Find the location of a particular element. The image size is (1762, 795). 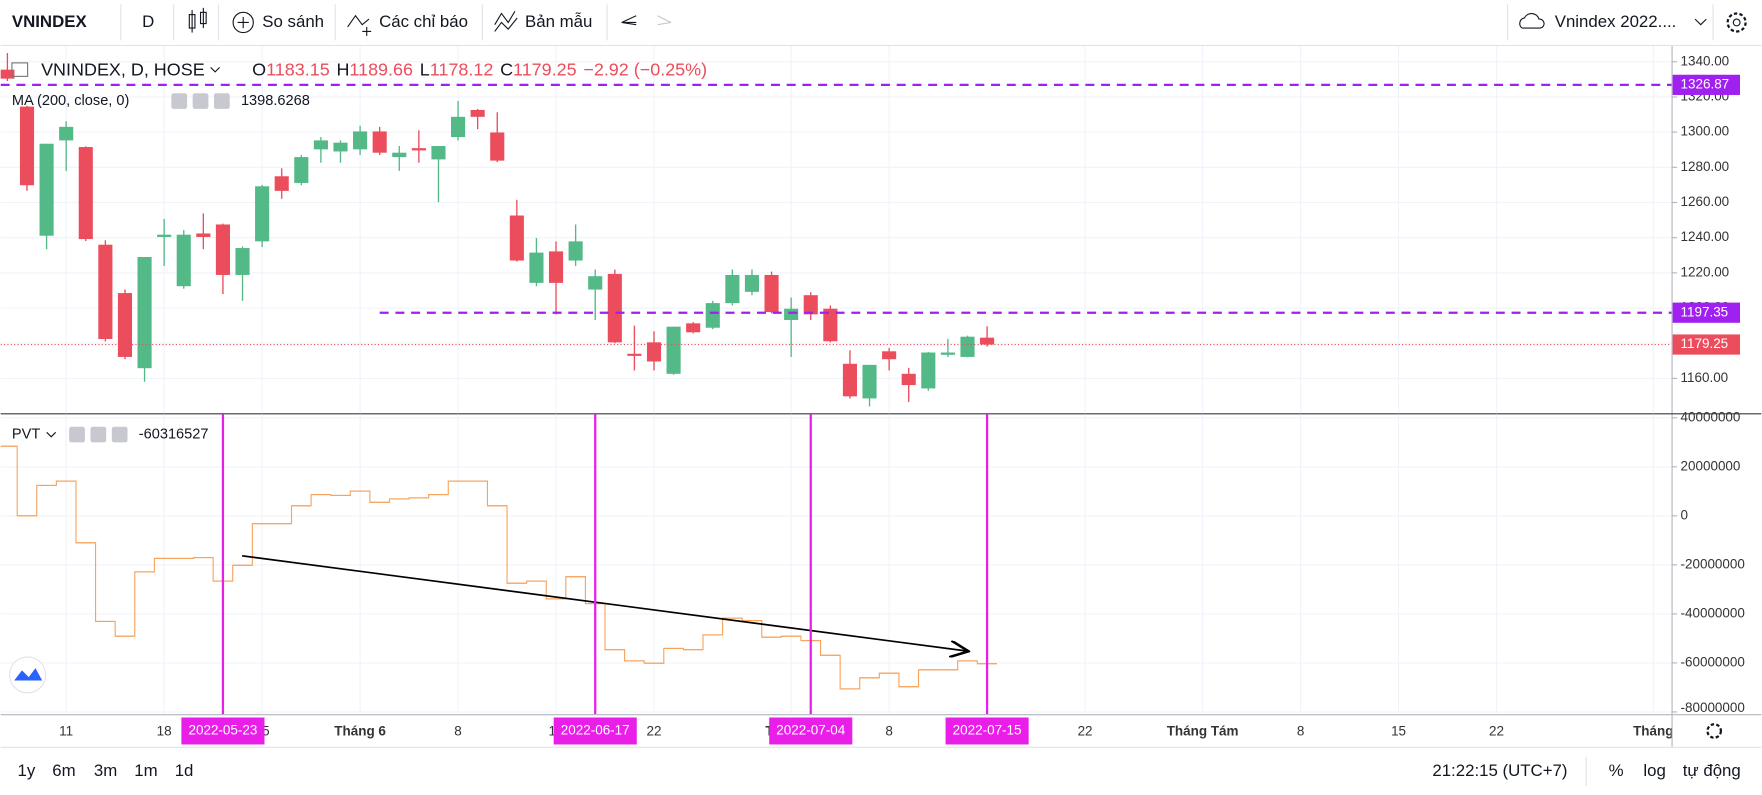

y-tick-label: 20000000 is located at coordinates (1710, 465).